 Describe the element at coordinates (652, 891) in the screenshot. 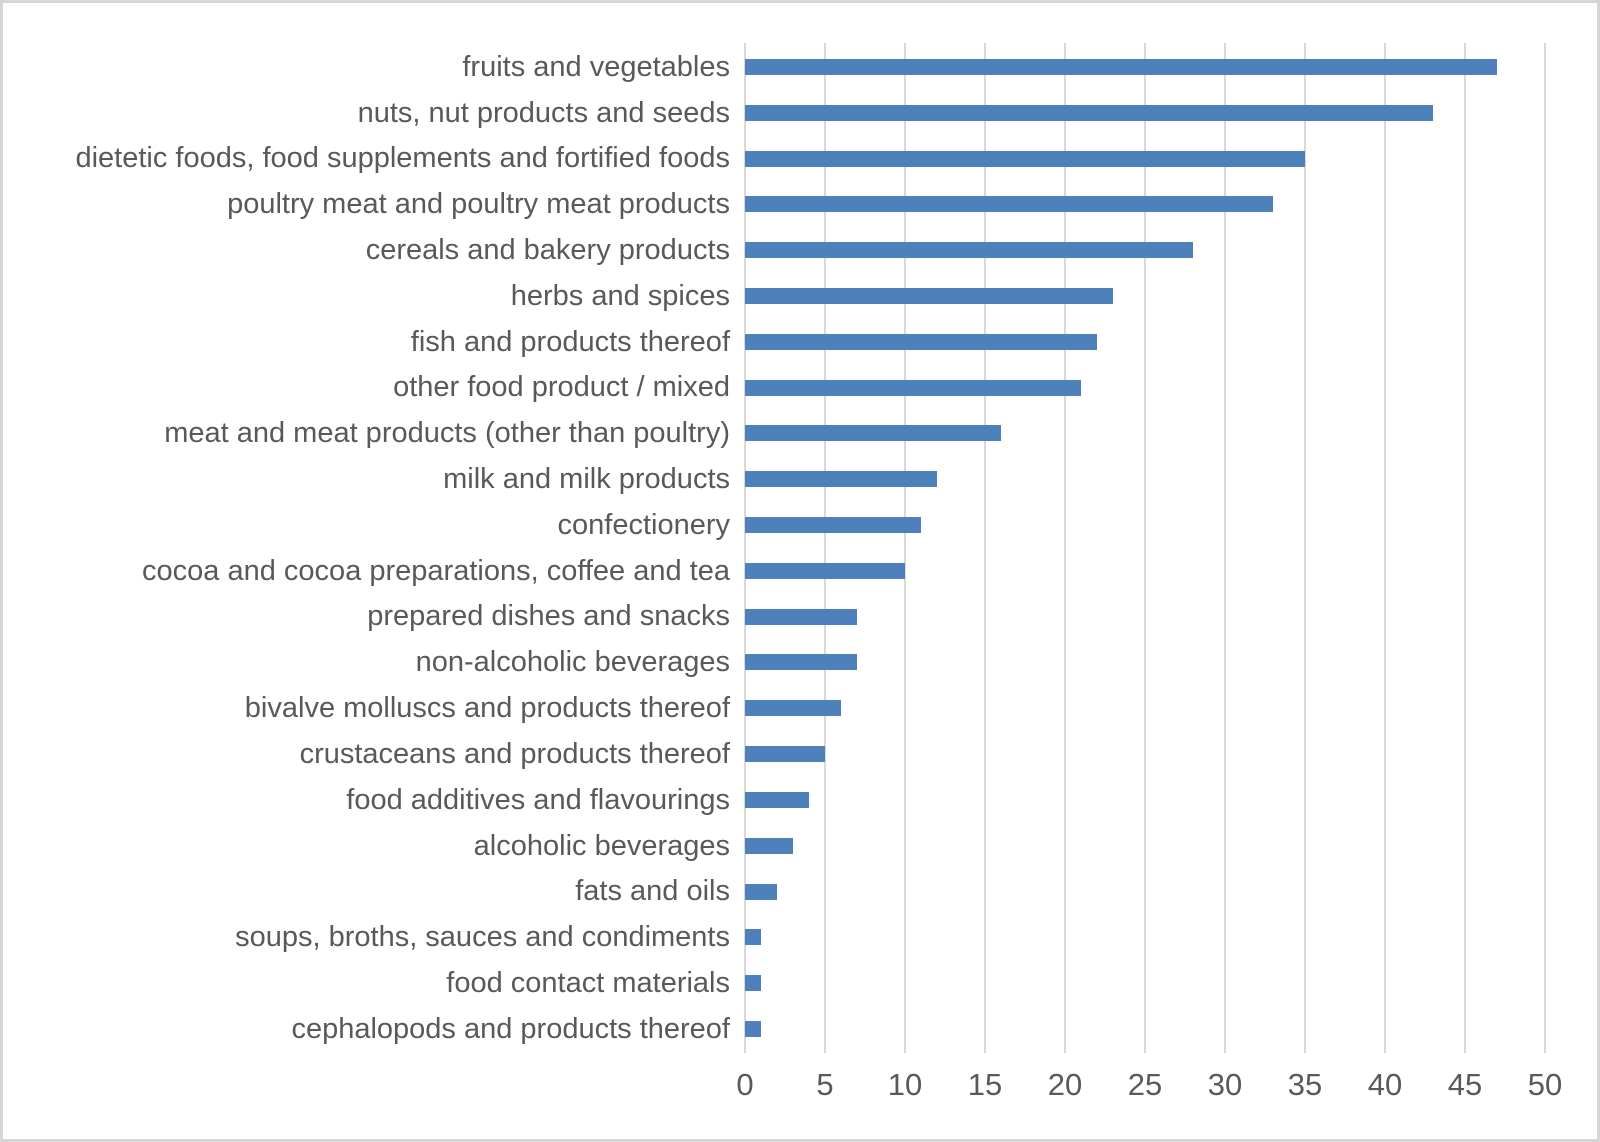

I see `category-label: fats and oils` at that location.